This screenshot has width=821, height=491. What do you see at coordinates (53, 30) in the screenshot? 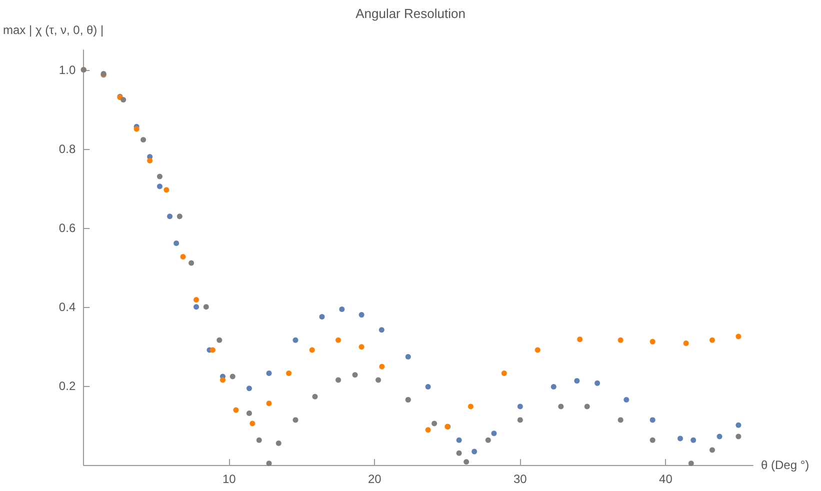
I see `y-axis-title: max | χ (τ, ν, 0, θ) |` at bounding box center [53, 30].